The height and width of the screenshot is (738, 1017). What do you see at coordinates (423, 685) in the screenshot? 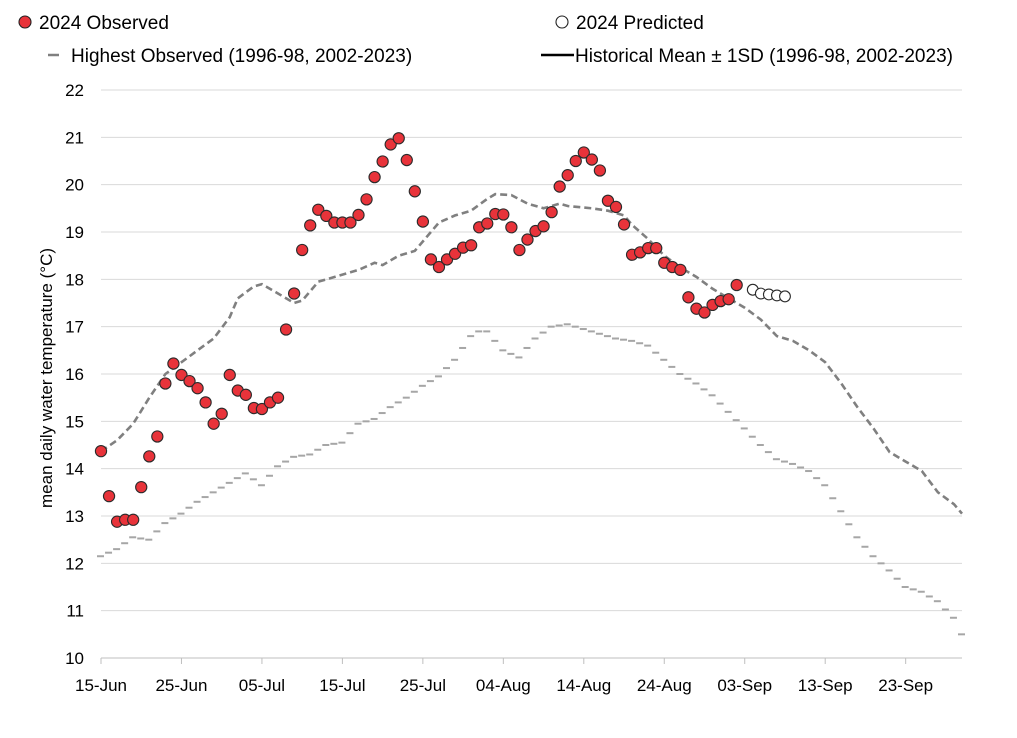
I see `x-tick-label: 25-Jul` at bounding box center [423, 685].